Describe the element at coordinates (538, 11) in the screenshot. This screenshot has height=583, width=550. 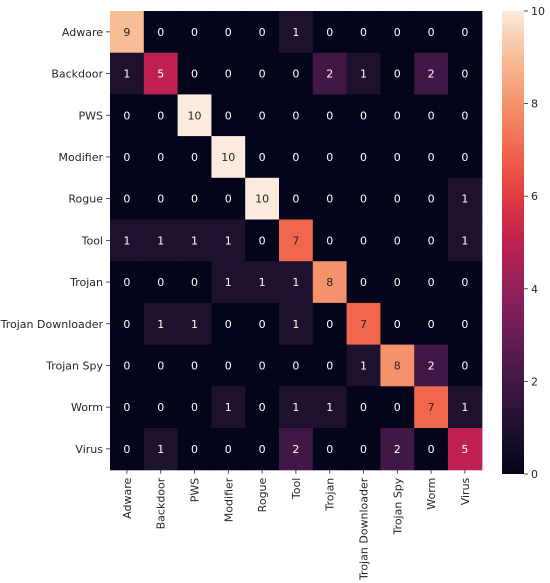
I see `colorbar-tick-label: 10` at that location.